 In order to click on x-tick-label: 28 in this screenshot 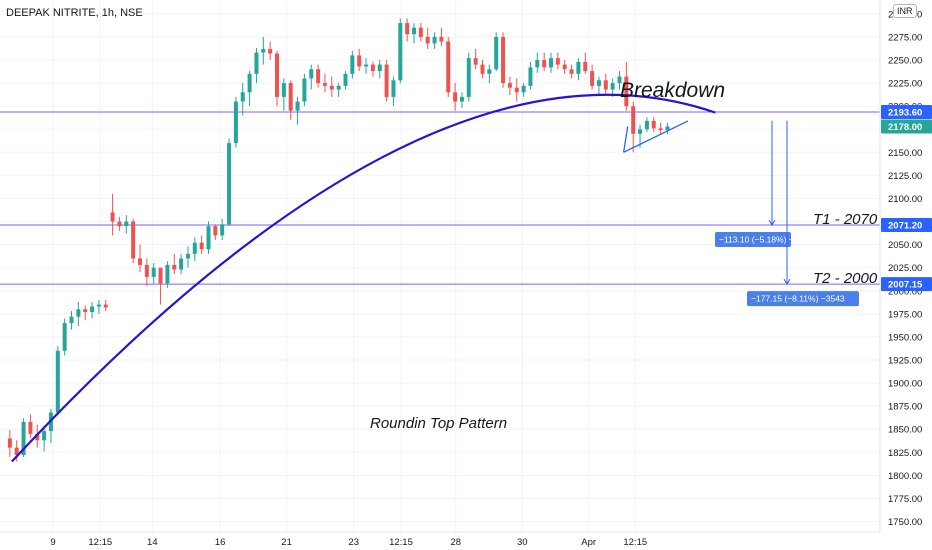, I will do `click(455, 542)`.